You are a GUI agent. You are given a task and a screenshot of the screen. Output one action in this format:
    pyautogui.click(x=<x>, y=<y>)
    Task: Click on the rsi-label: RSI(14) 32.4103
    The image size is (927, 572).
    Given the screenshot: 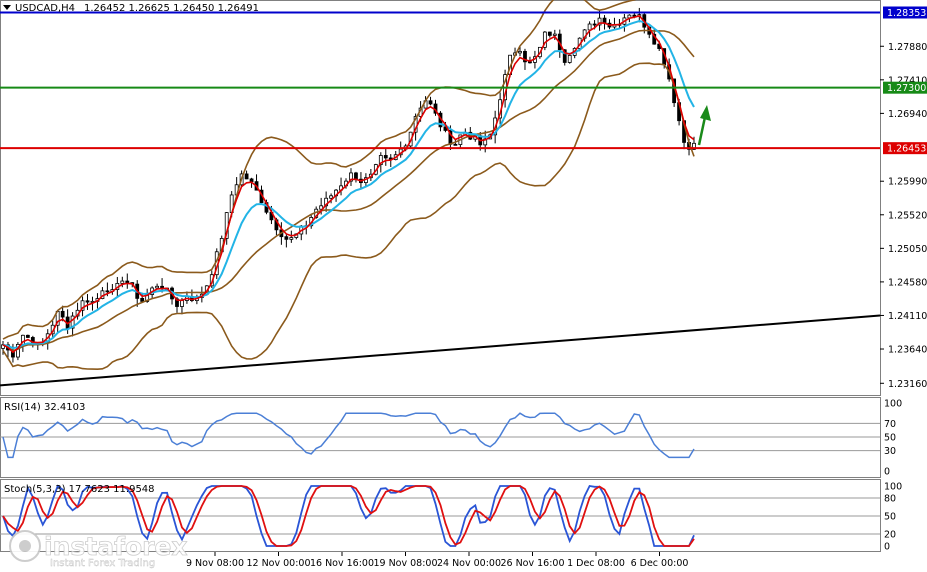 What is the action you would take?
    pyautogui.click(x=44, y=407)
    